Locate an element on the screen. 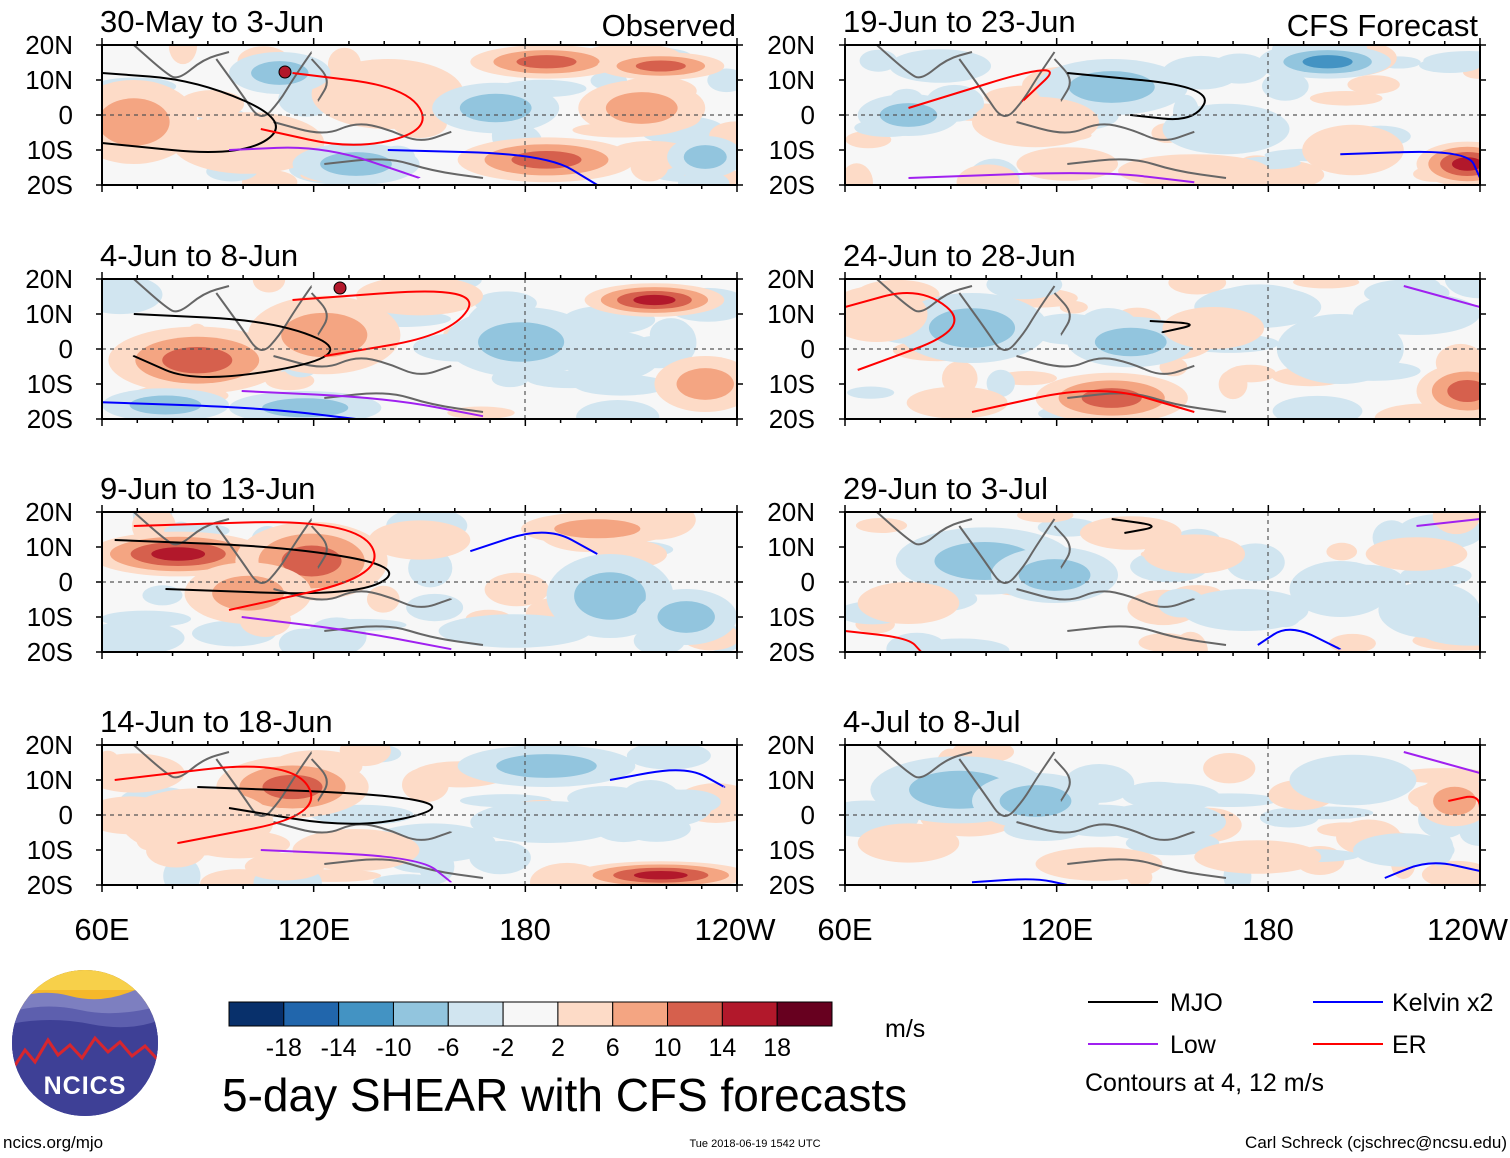 The height and width of the screenshot is (1158, 1510). legend-label: MJO is located at coordinates (1196, 1003).